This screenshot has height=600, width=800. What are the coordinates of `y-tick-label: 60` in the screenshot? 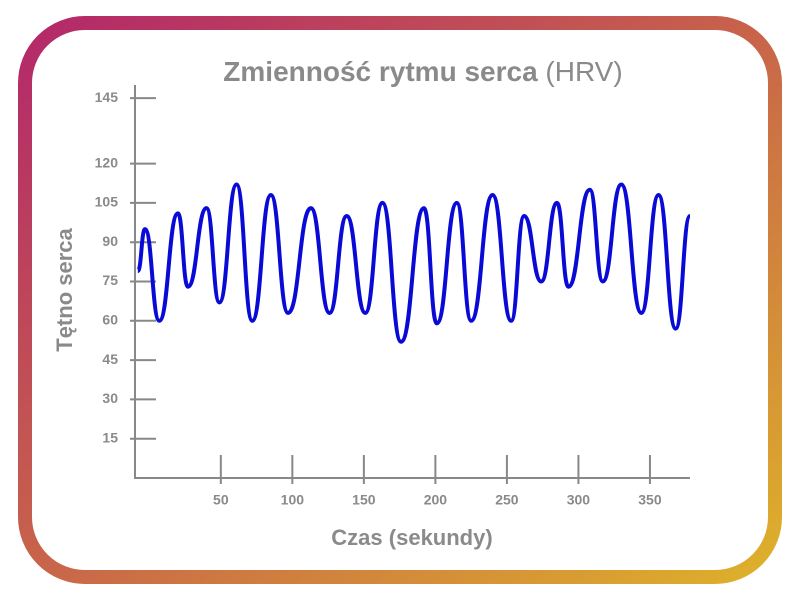 It's located at (110, 320).